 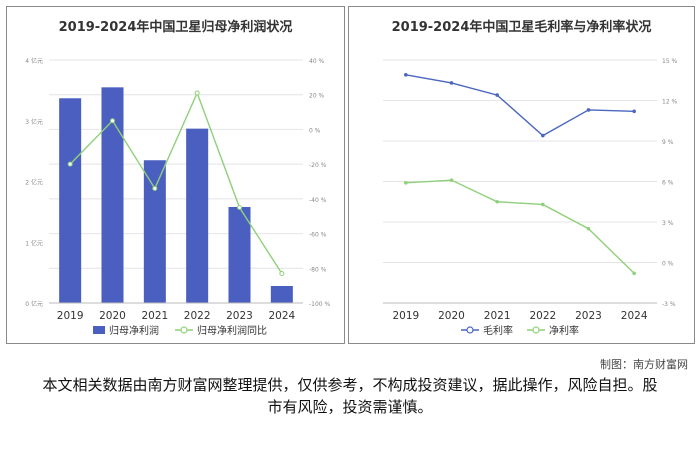 What do you see at coordinates (34, 122) in the screenshot?
I see `y-tick-label-left: 3 亿元` at bounding box center [34, 122].